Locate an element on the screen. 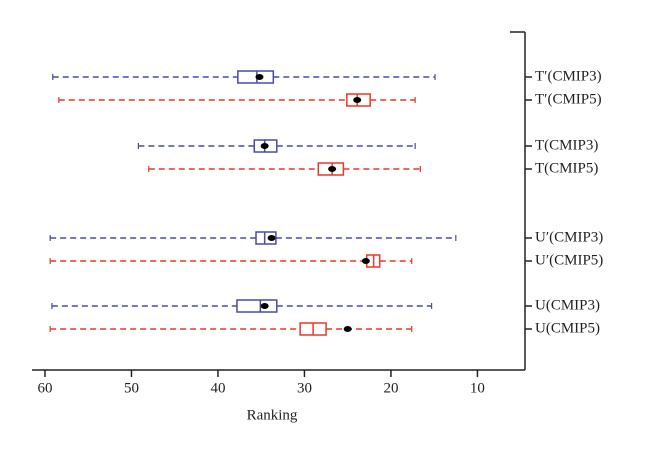 The width and height of the screenshot is (660, 460). y-tick-label: T′(CMIP5) is located at coordinates (568, 99).